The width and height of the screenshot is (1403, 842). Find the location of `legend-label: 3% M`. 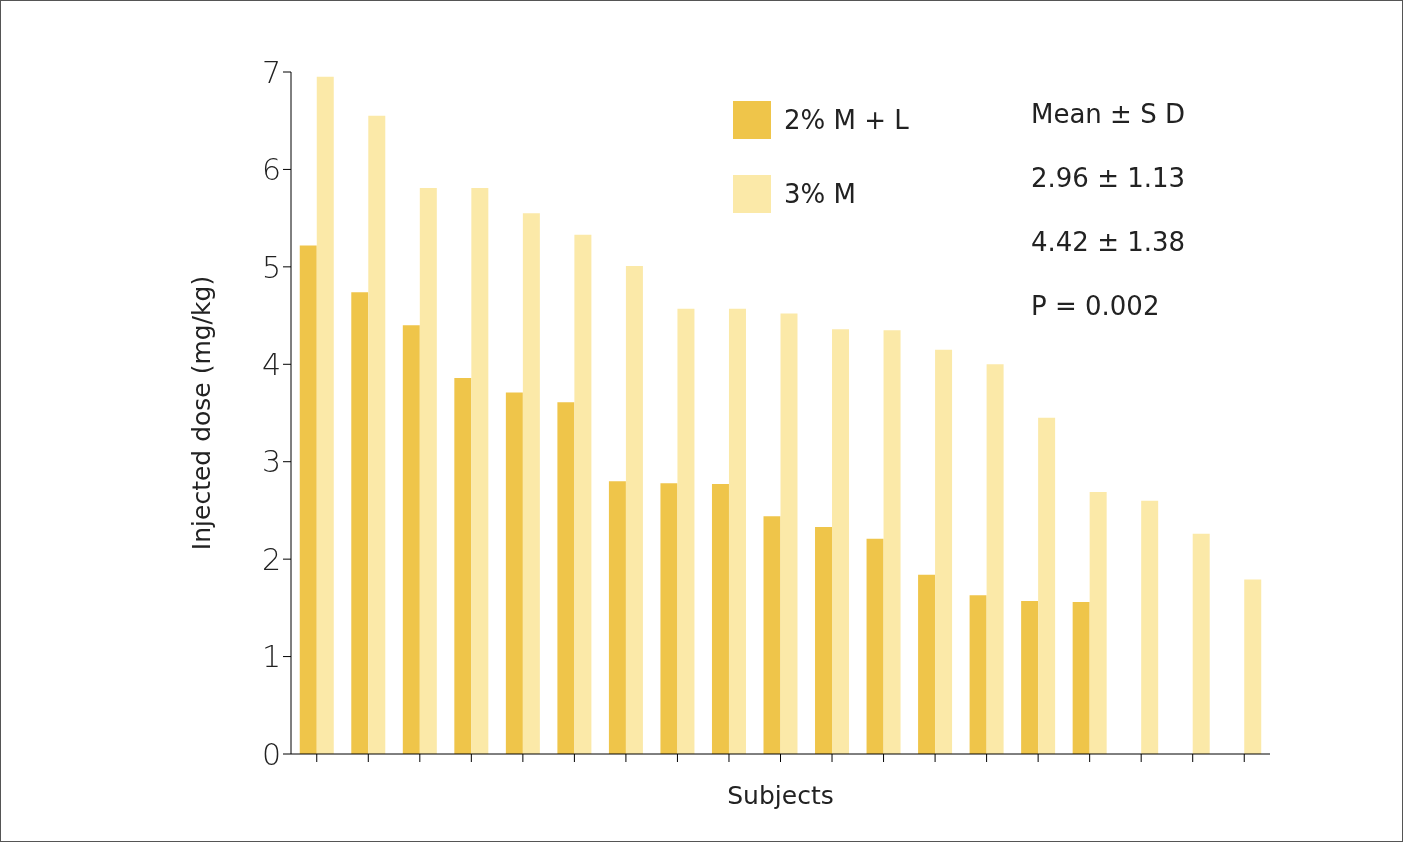

legend-label: 3% M is located at coordinates (820, 194).